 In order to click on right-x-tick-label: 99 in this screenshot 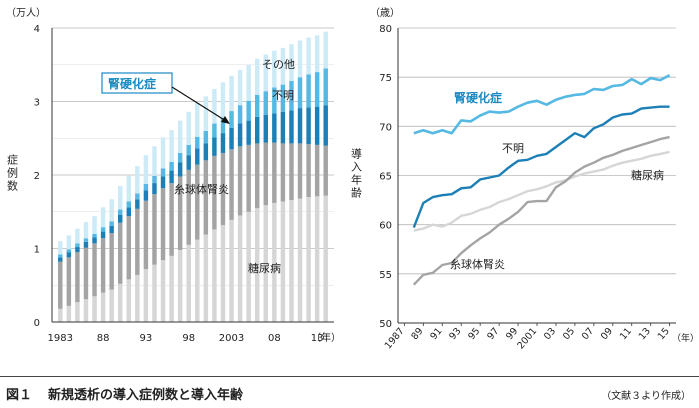, I will do `click(512, 334)`.